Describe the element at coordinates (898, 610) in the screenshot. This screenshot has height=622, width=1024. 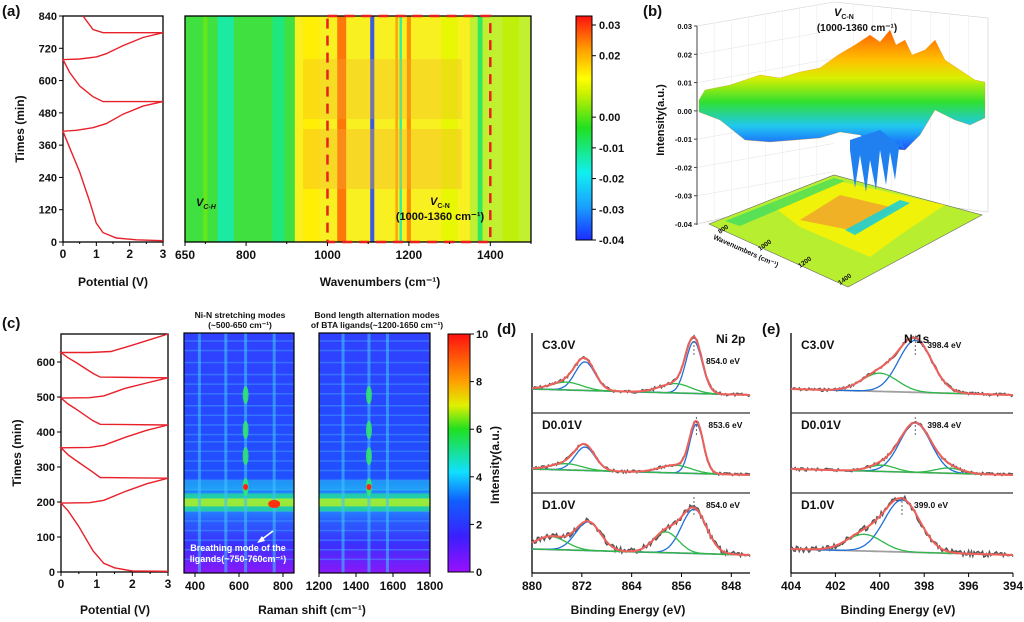
I see `x-axis-label: Binding Energy (eV)` at that location.